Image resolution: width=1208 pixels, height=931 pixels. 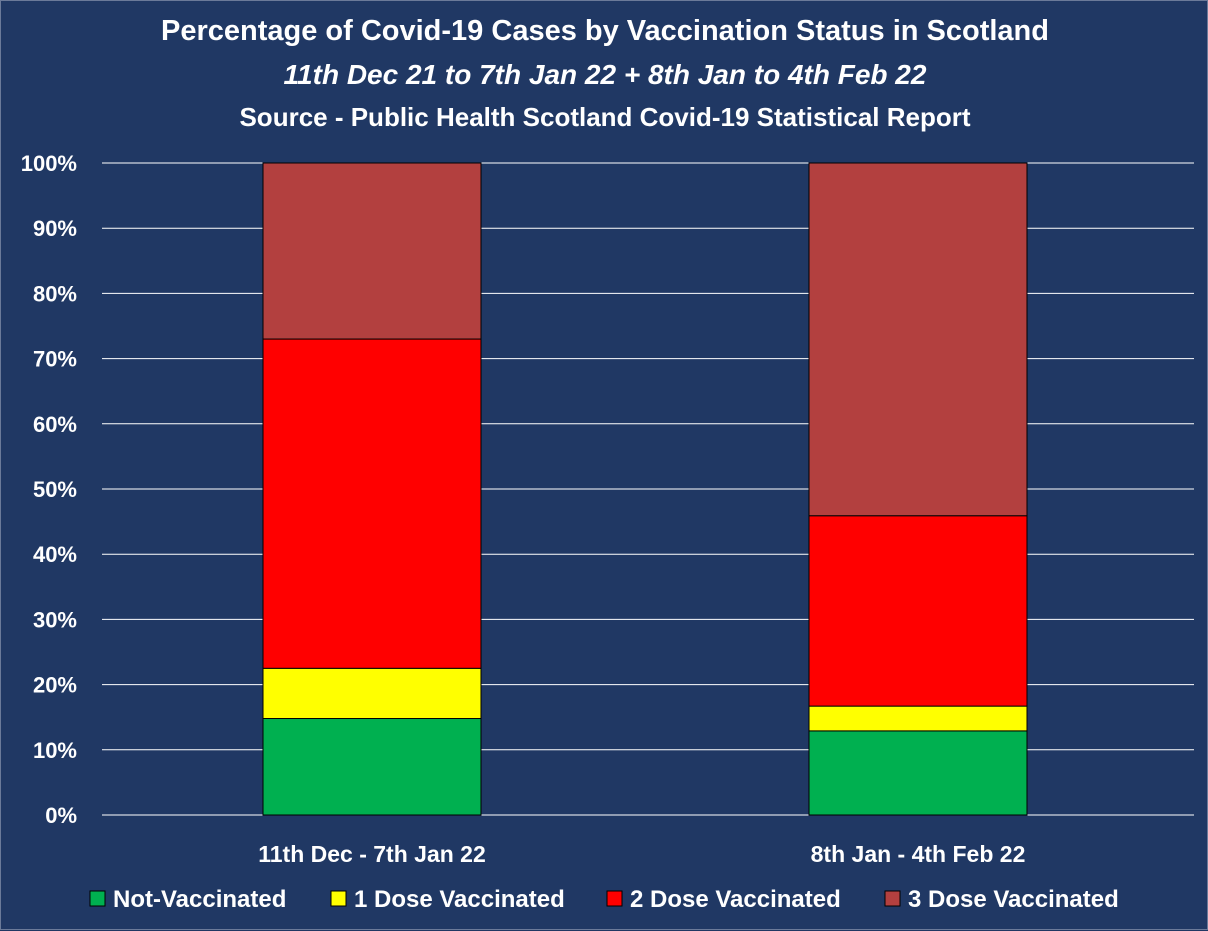 What do you see at coordinates (55, 293) in the screenshot?
I see `y-tick-label: 80%` at bounding box center [55, 293].